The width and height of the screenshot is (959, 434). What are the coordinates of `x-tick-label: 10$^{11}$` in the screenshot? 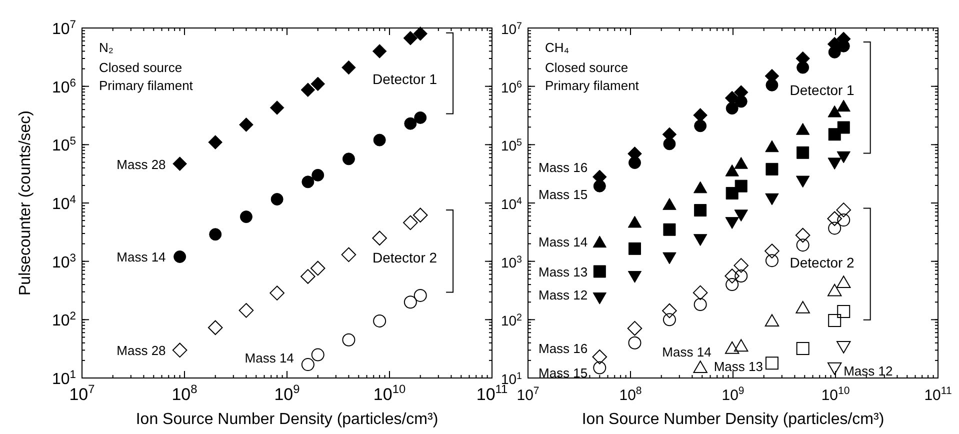 It's located at (938, 394).